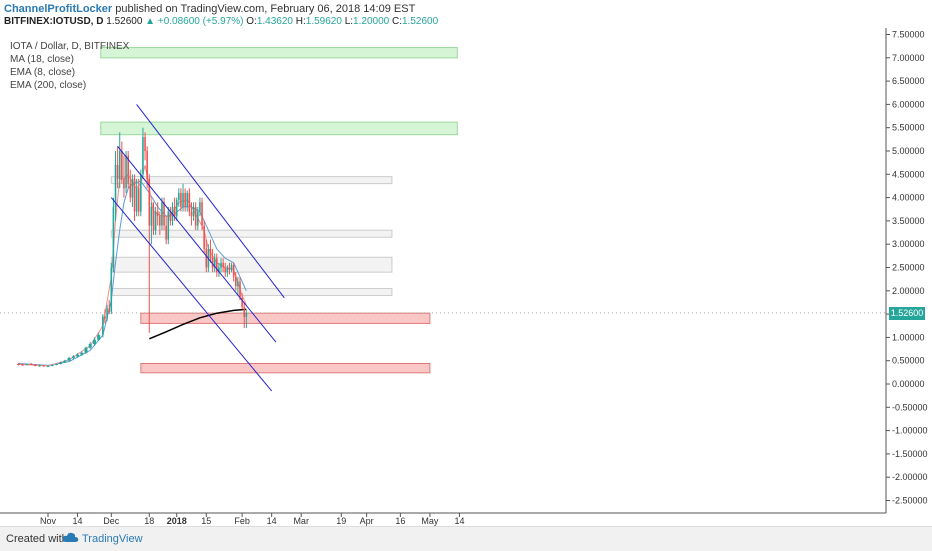  I want to click on x-tick-label-10: Apr, so click(367, 521).